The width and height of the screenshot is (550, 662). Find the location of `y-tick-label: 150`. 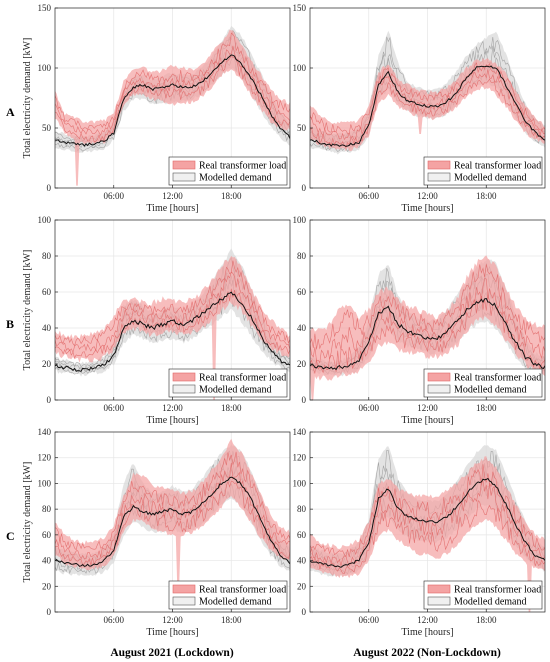

y-tick-label: 150 is located at coordinates (300, 8).